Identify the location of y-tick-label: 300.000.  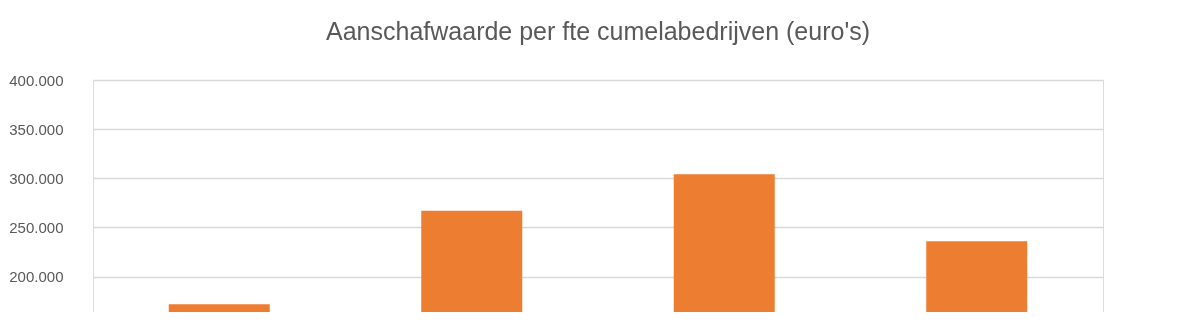
(36, 178).